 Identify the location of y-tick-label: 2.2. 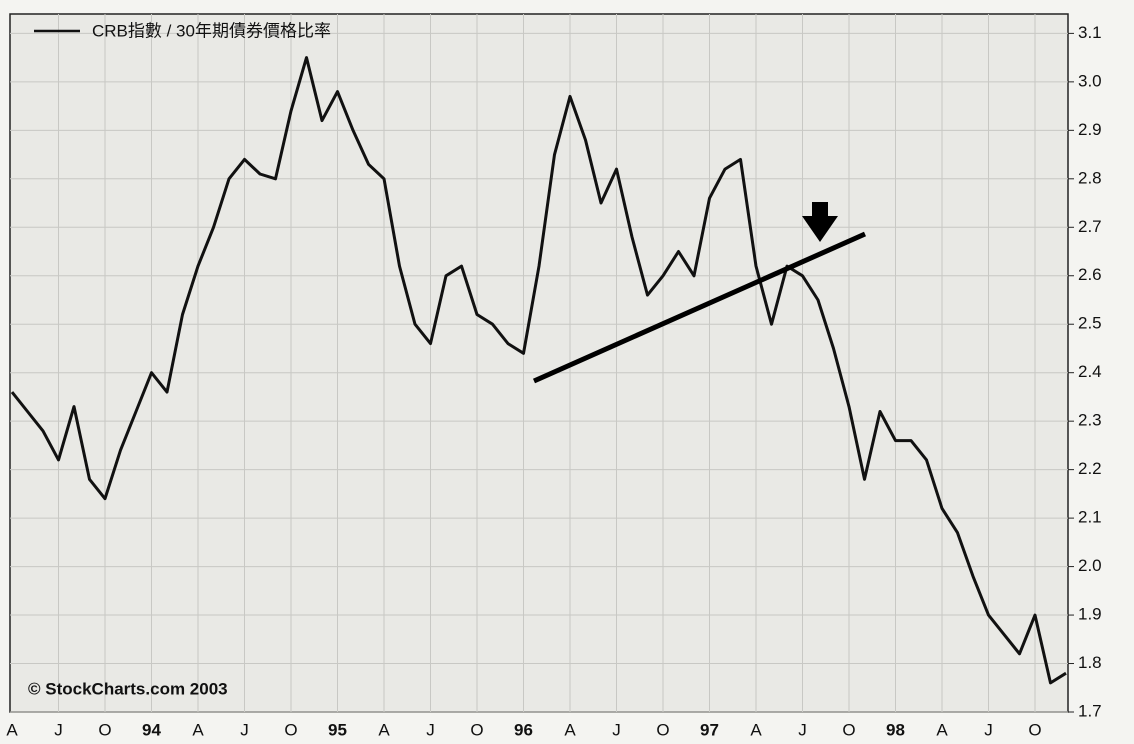
(1090, 468).